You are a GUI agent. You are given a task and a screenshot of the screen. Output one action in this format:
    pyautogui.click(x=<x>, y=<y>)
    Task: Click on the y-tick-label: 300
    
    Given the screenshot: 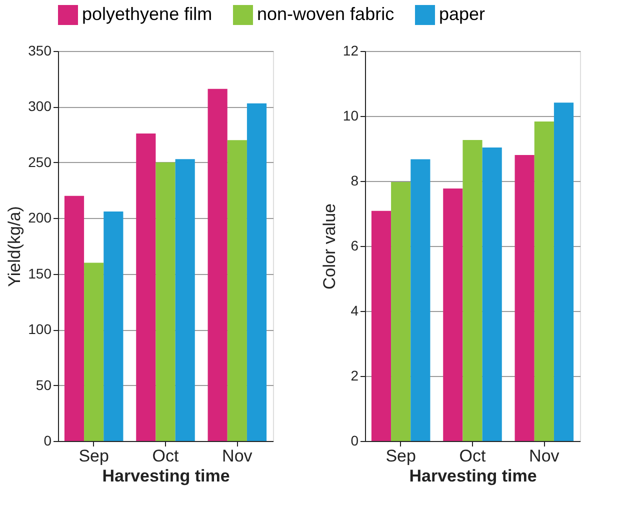 What is the action you would take?
    pyautogui.click(x=40, y=106)
    